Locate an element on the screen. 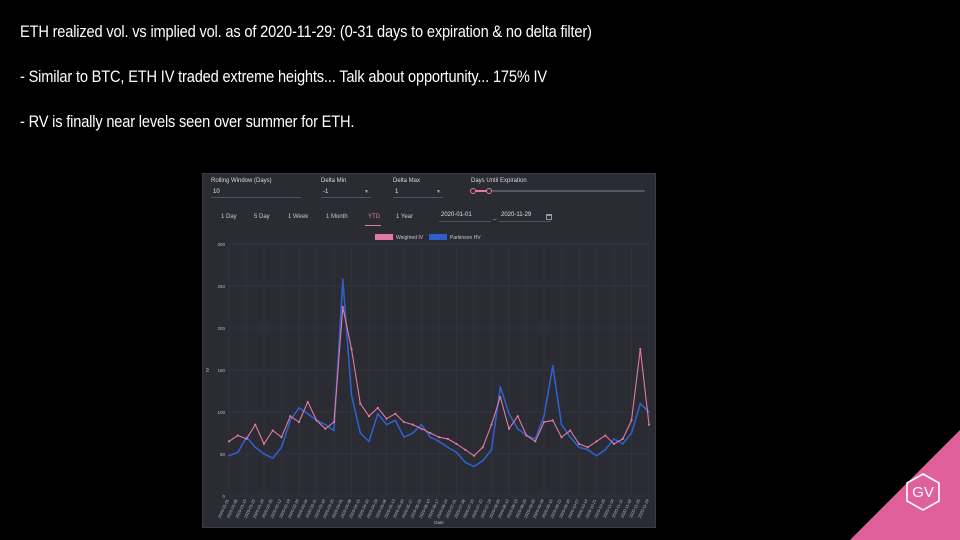  calendar-icon is located at coordinates (549, 217).